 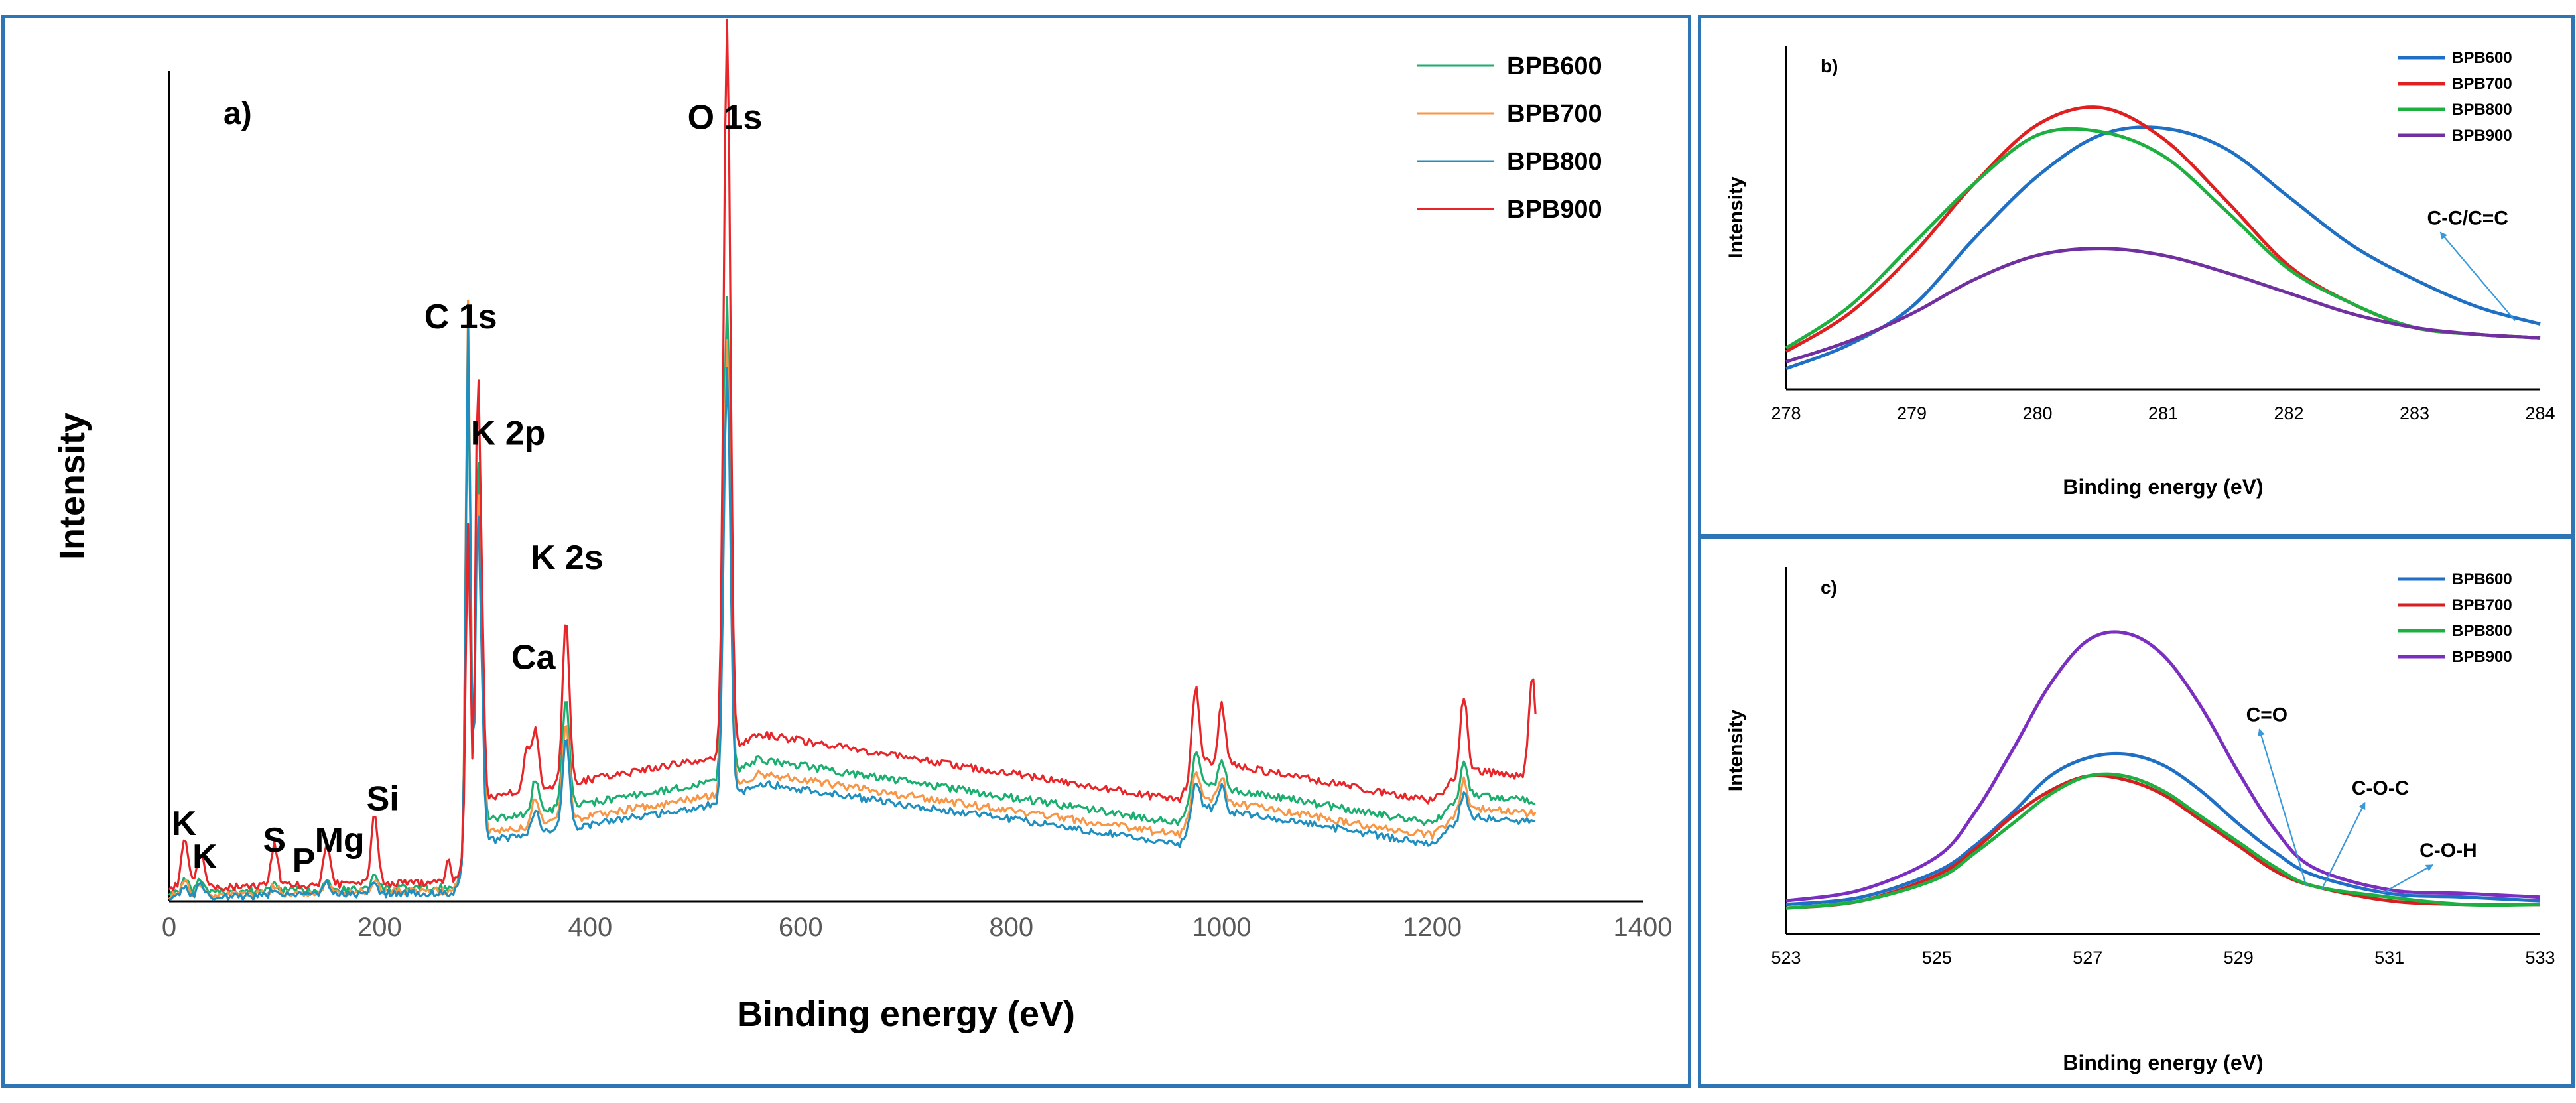 What do you see at coordinates (2540, 958) in the screenshot?
I see `x-tick-label-533: 533` at bounding box center [2540, 958].